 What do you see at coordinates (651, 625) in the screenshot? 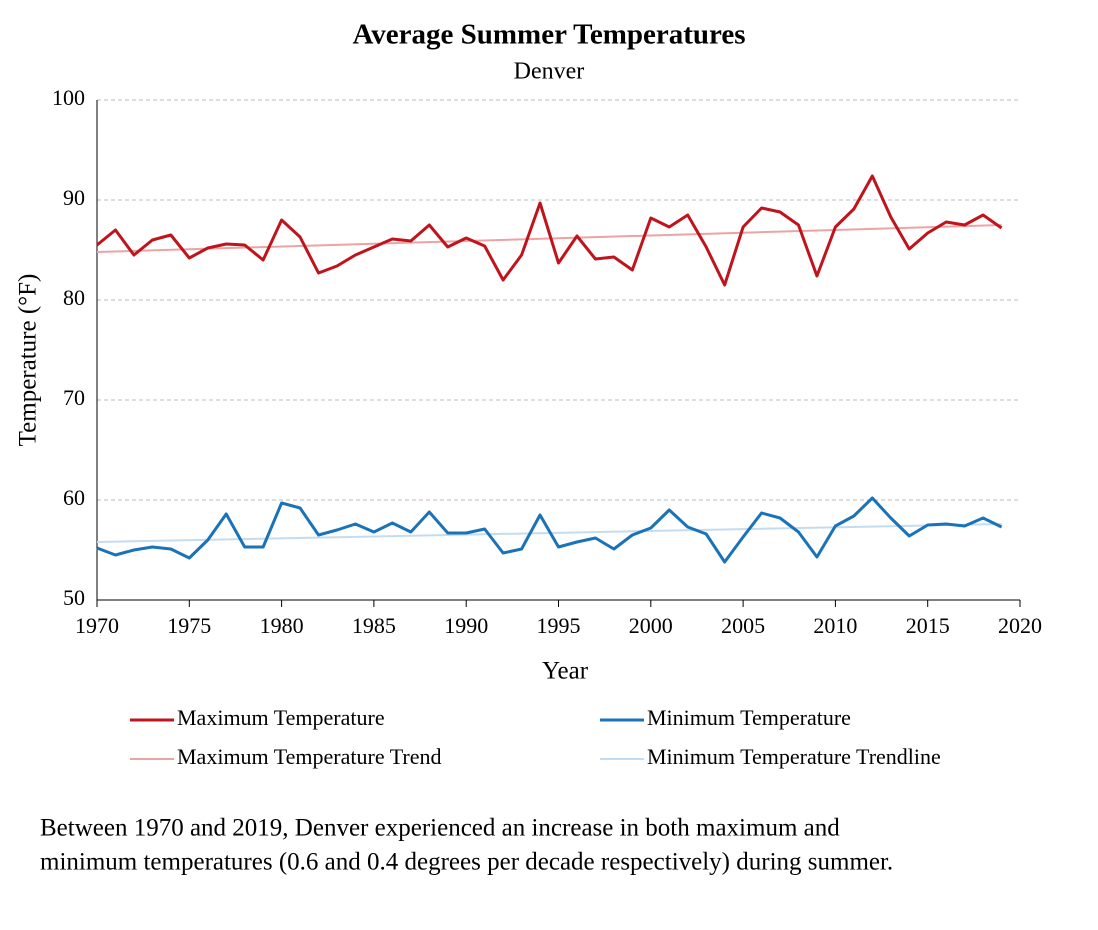
I see `x-tick-label: 2000` at bounding box center [651, 625].